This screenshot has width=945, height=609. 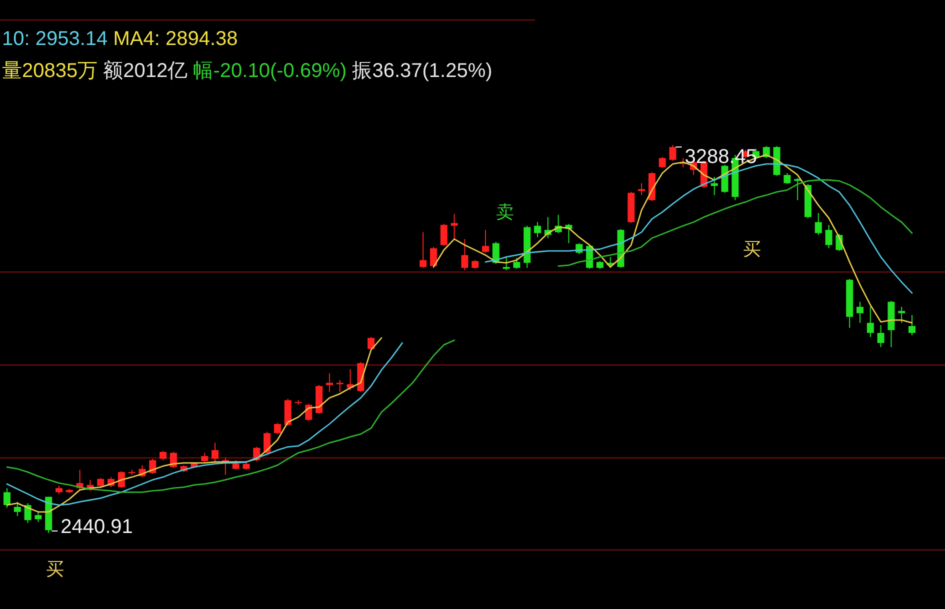 I want to click on annotation: 买, so click(x=752, y=249).